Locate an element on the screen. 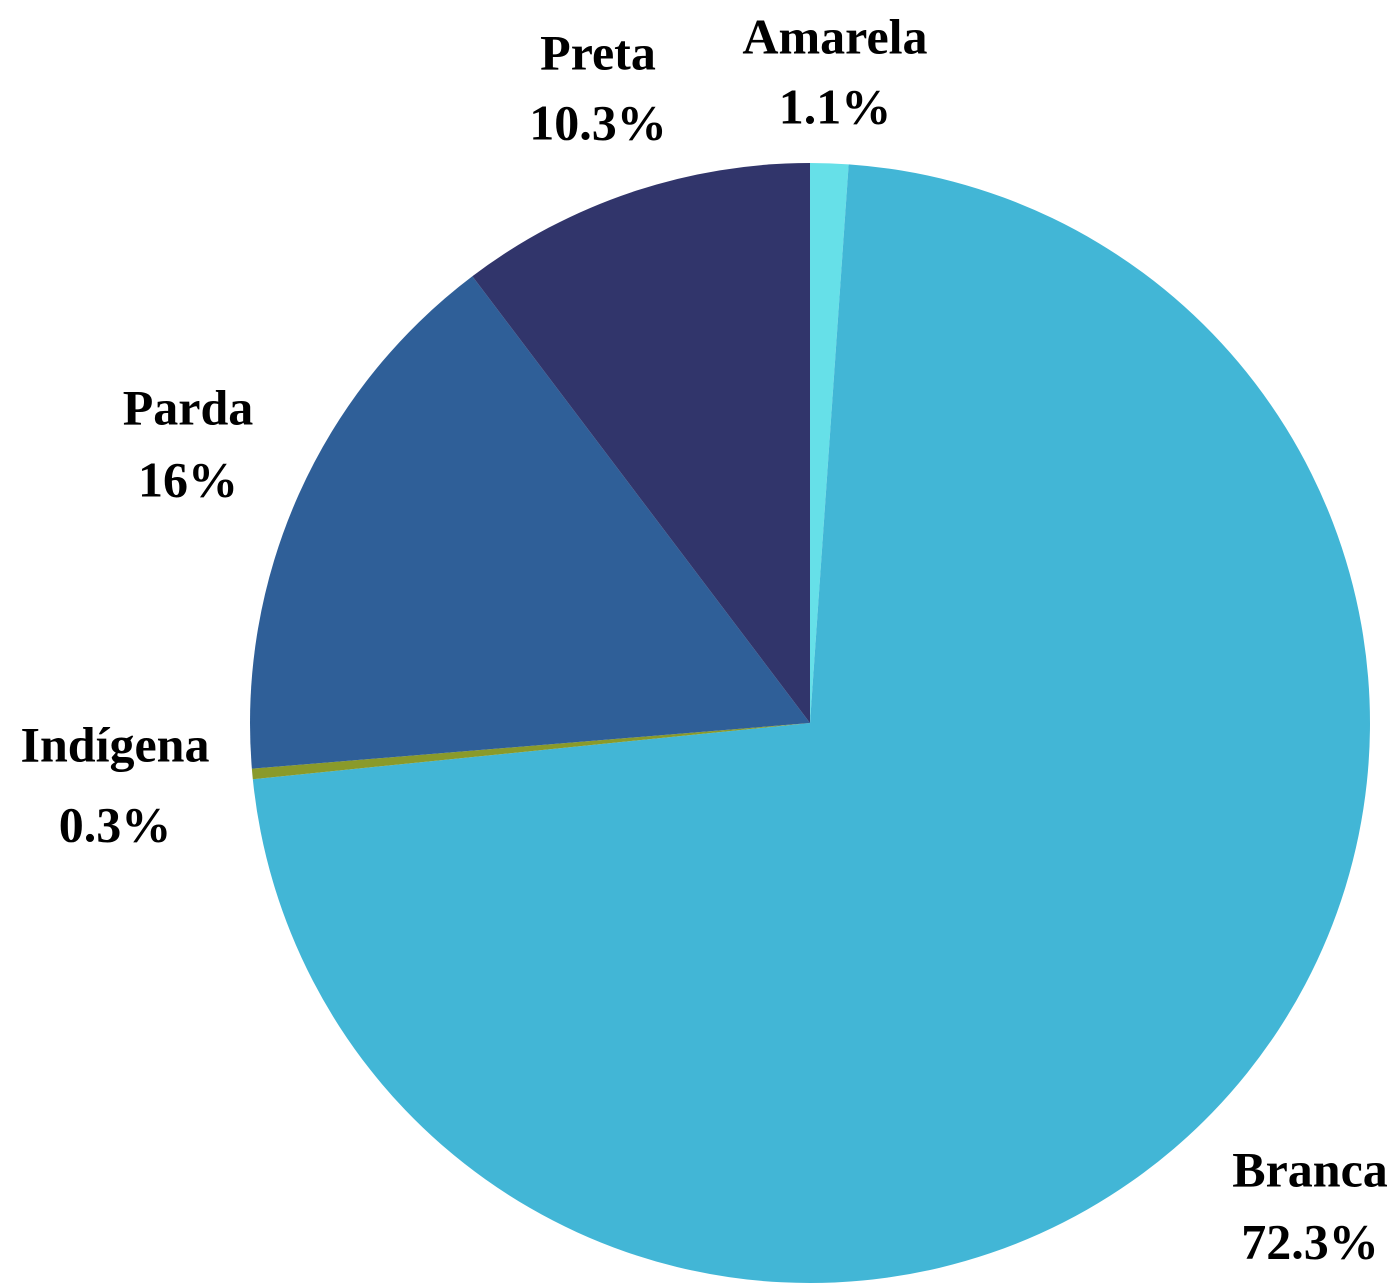 Image resolution: width=1400 pixels, height=1284 pixels. slice-label: Preta is located at coordinates (598, 52).